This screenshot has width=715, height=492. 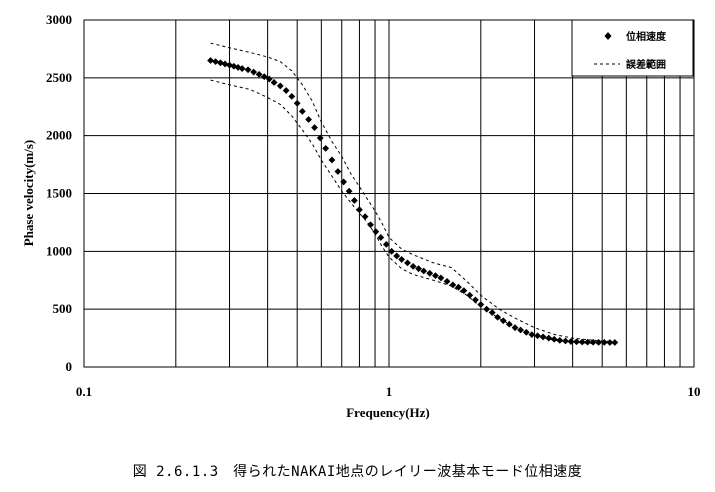 What do you see at coordinates (84, 391) in the screenshot?
I see `x-tick-label: 0.1` at bounding box center [84, 391].